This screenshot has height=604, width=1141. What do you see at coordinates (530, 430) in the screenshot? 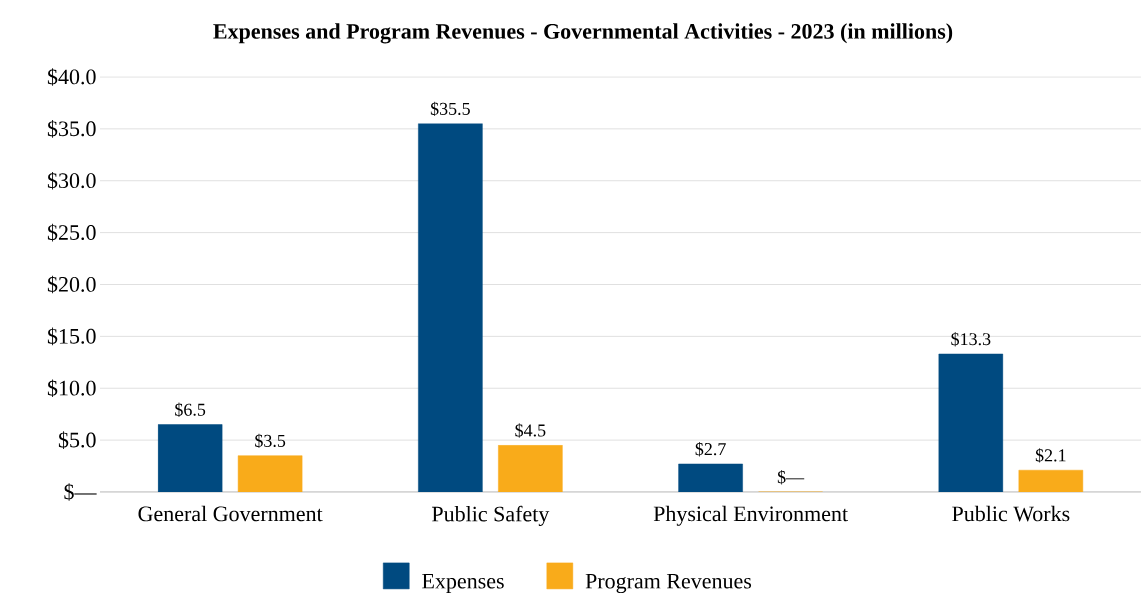
I see `data-label: $4.5` at bounding box center [530, 430].